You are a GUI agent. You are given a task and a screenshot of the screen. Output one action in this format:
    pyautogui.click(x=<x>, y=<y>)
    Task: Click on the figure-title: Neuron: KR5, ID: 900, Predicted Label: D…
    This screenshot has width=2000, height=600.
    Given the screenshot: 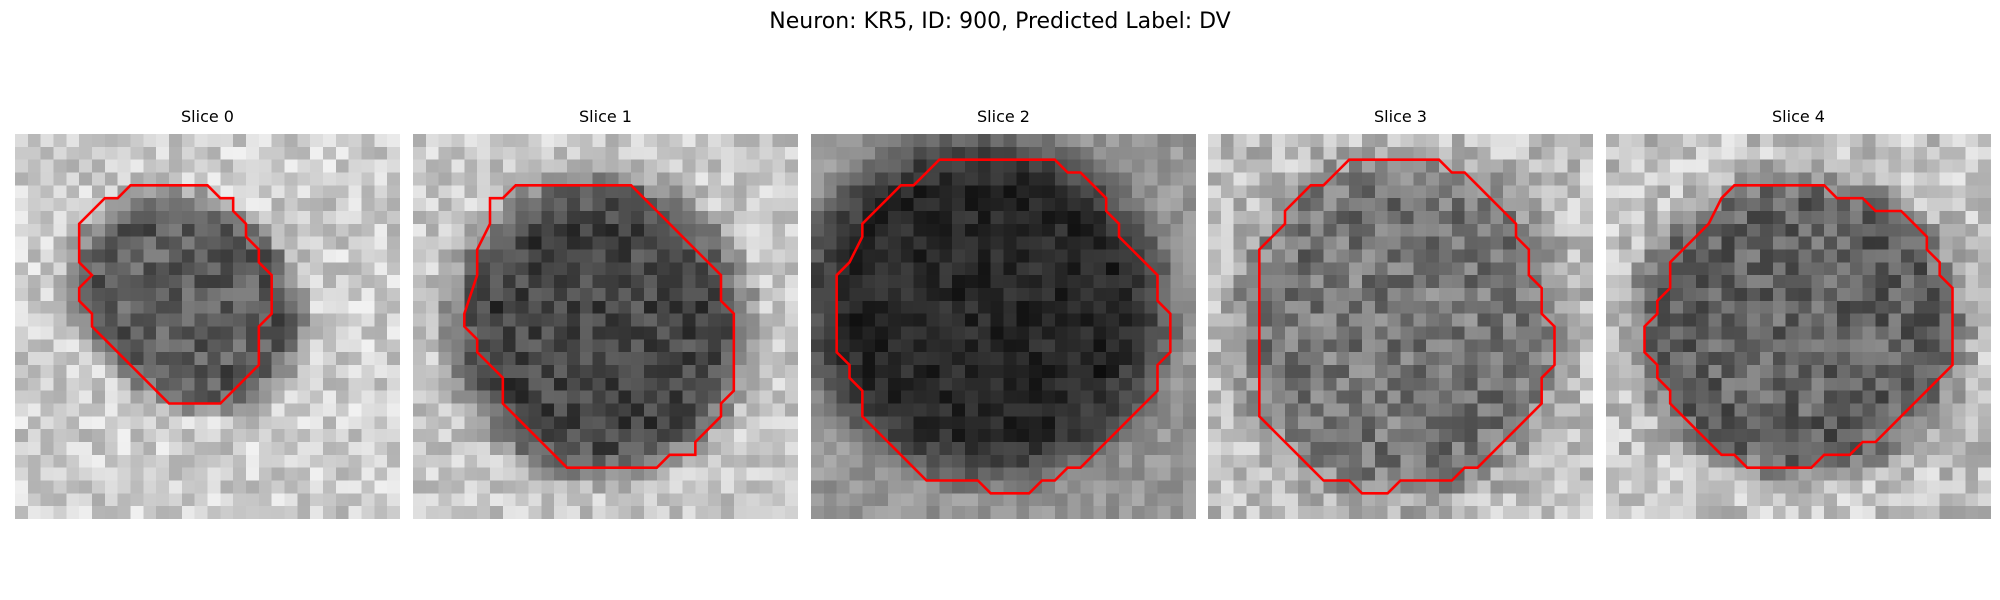 What is the action you would take?
    pyautogui.click(x=1000, y=21)
    